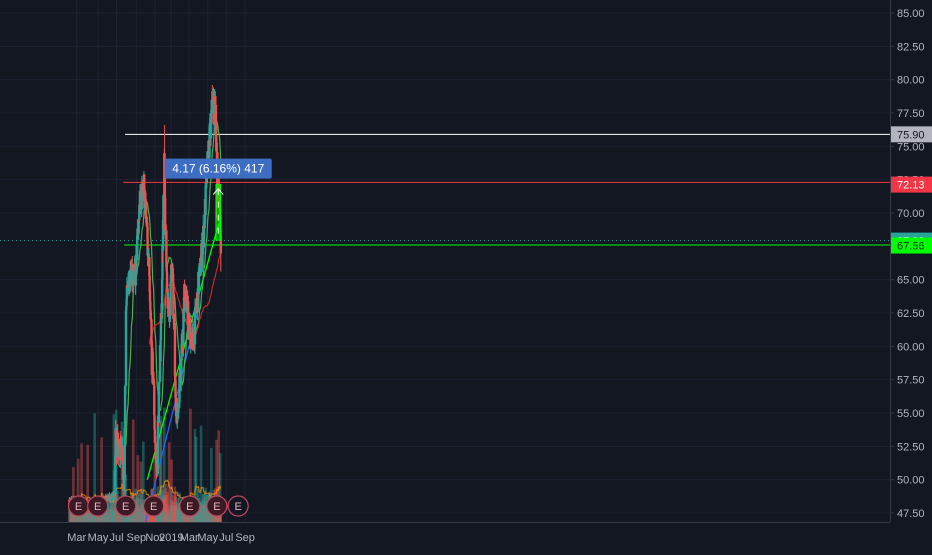 The width and height of the screenshot is (932, 555). What do you see at coordinates (218, 191) in the screenshot?
I see `measure-arrow-head-icon` at bounding box center [218, 191].